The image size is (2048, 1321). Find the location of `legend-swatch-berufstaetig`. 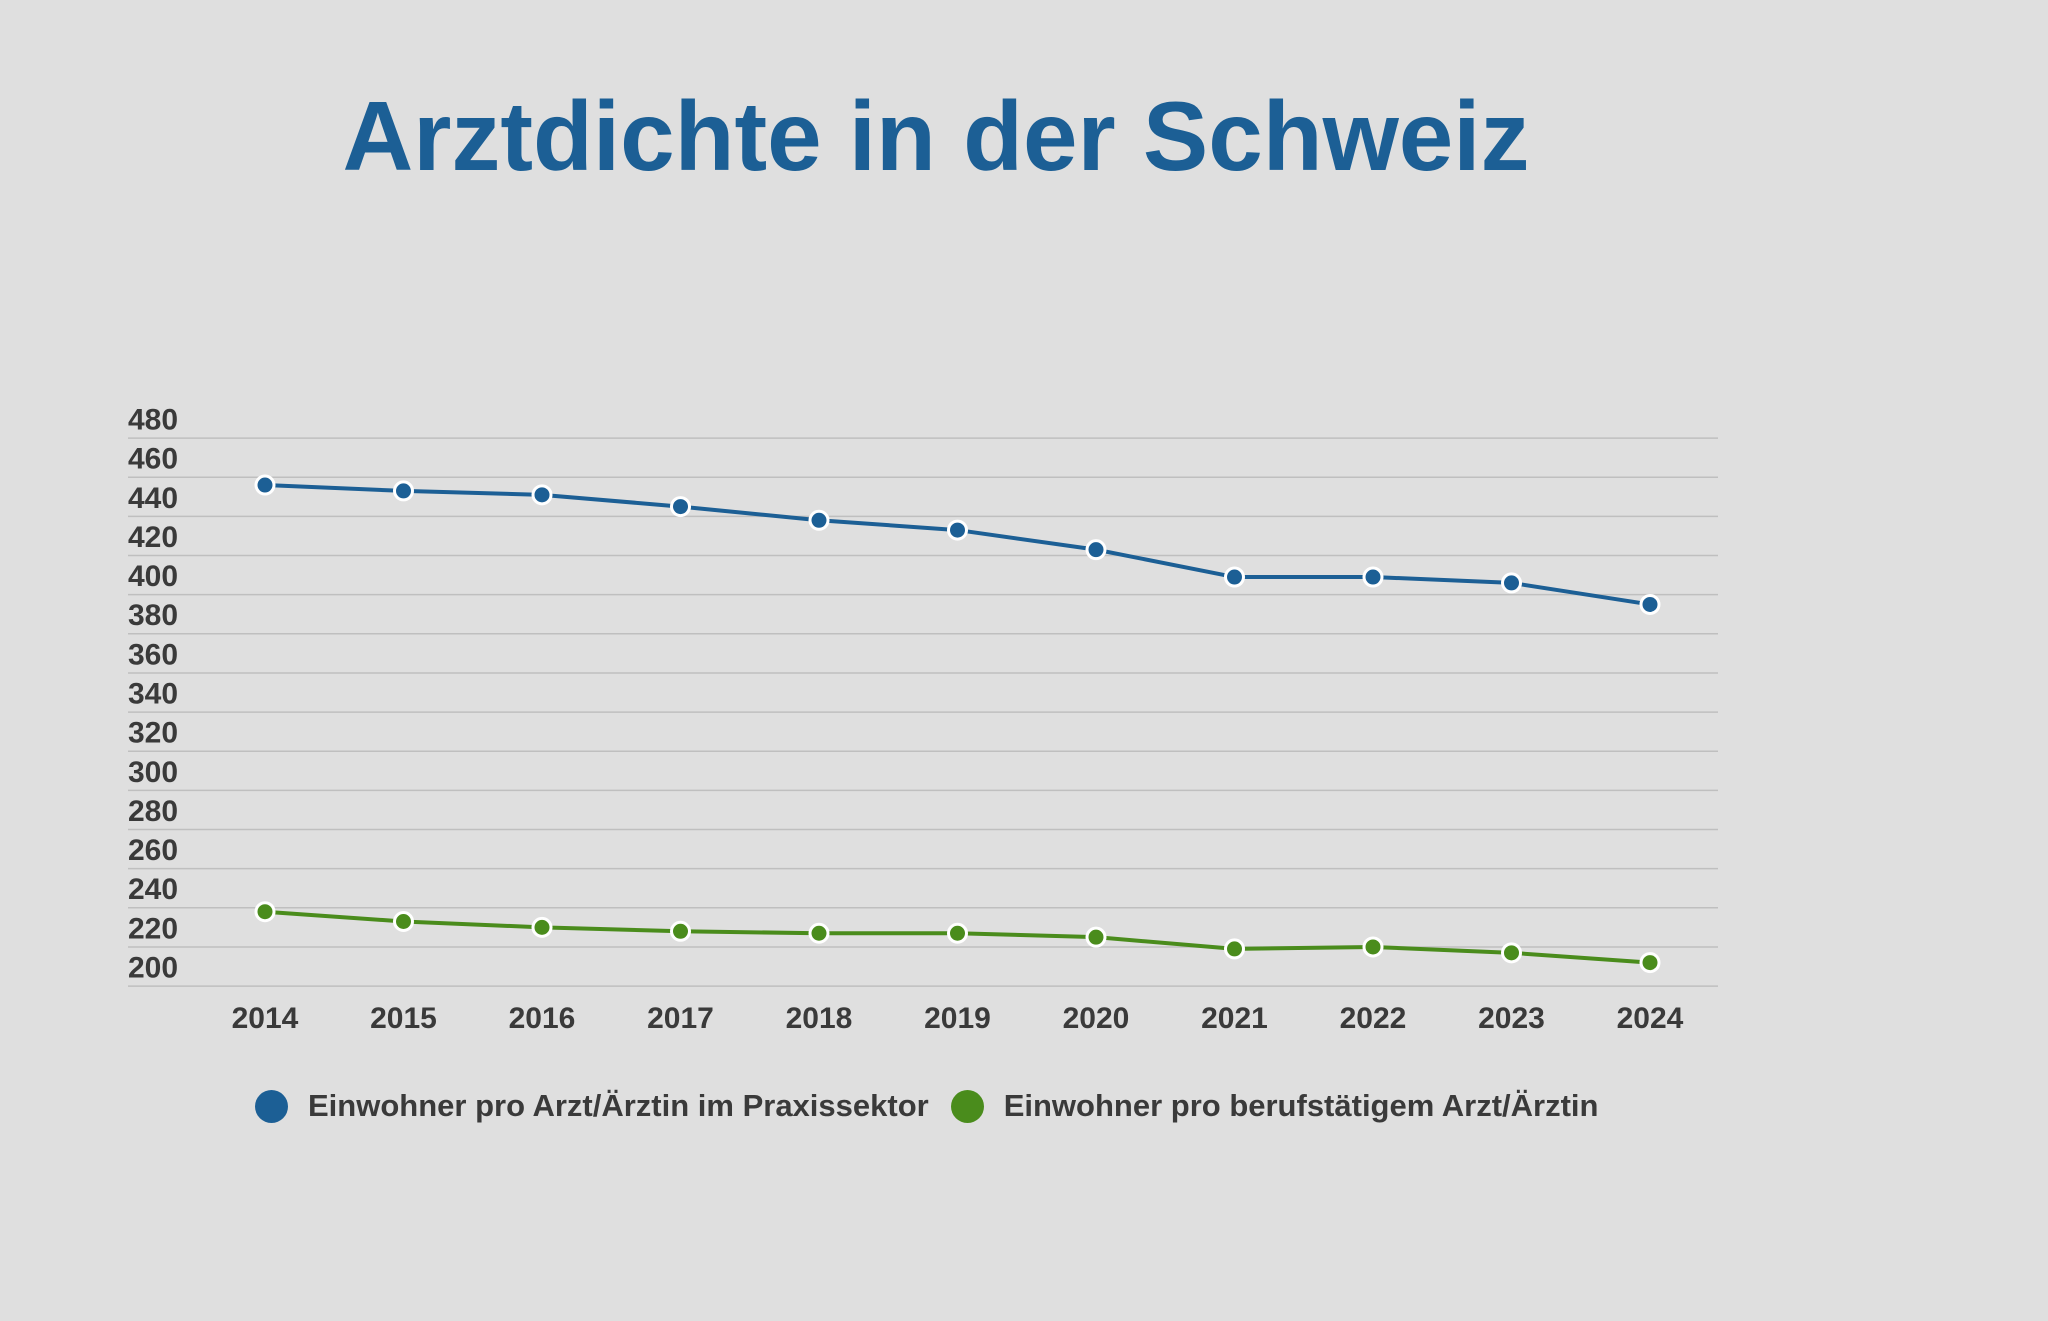

legend-swatch-berufstaetig is located at coordinates (967, 1106).